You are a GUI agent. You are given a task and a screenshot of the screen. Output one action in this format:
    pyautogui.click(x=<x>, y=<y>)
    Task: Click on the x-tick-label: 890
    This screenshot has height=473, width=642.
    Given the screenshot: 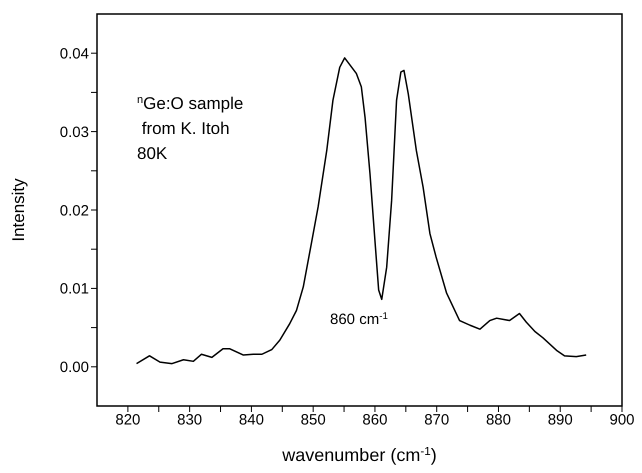 What is the action you would take?
    pyautogui.click(x=560, y=420)
    